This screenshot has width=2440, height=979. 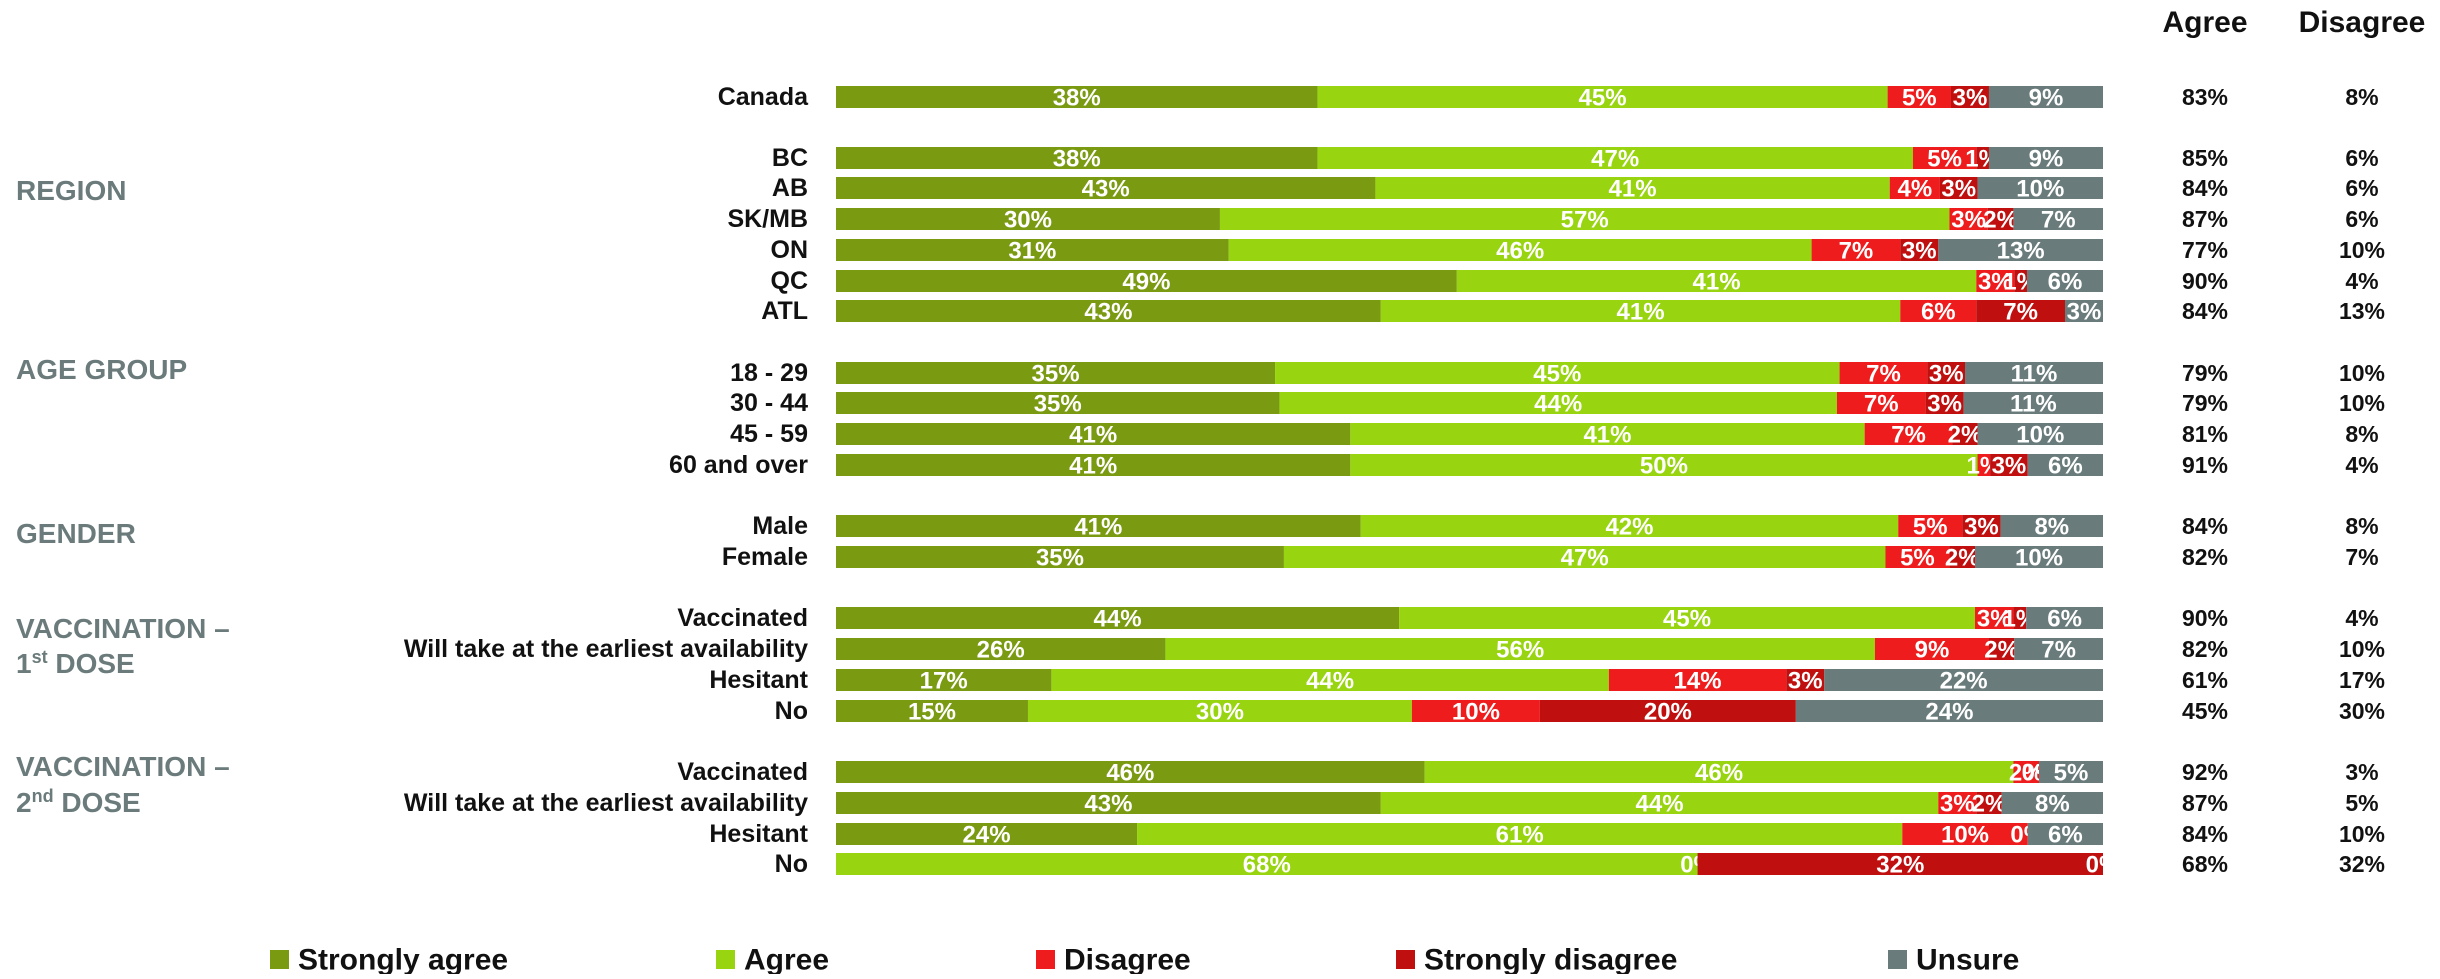 What do you see at coordinates (763, 97) in the screenshot?
I see `row-label: Canada` at bounding box center [763, 97].